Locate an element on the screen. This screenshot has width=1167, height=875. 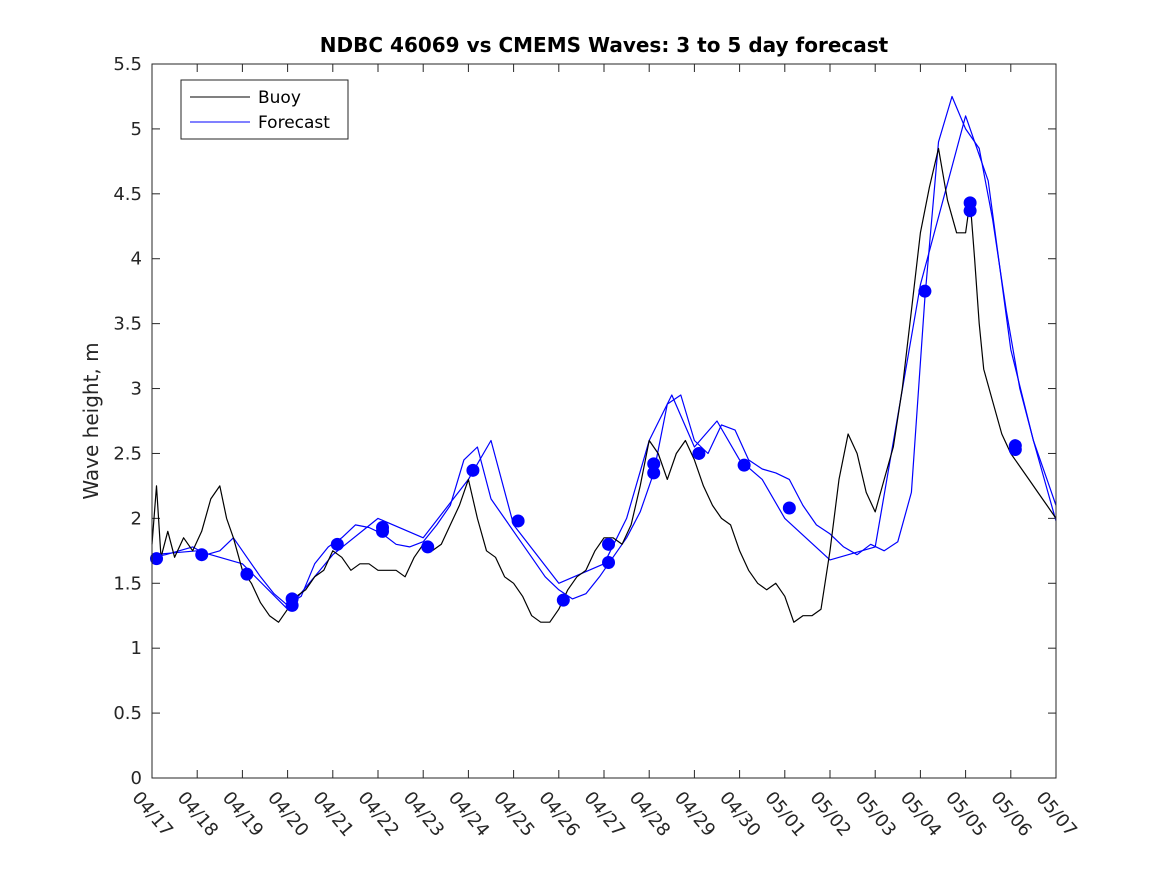
legend-box is located at coordinates (264, 109).